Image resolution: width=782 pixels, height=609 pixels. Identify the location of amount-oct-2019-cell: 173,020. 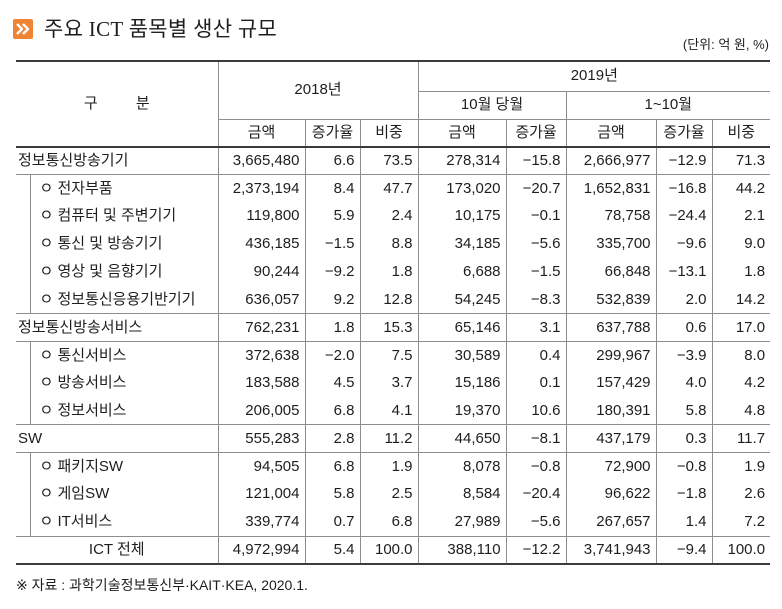
(462, 188).